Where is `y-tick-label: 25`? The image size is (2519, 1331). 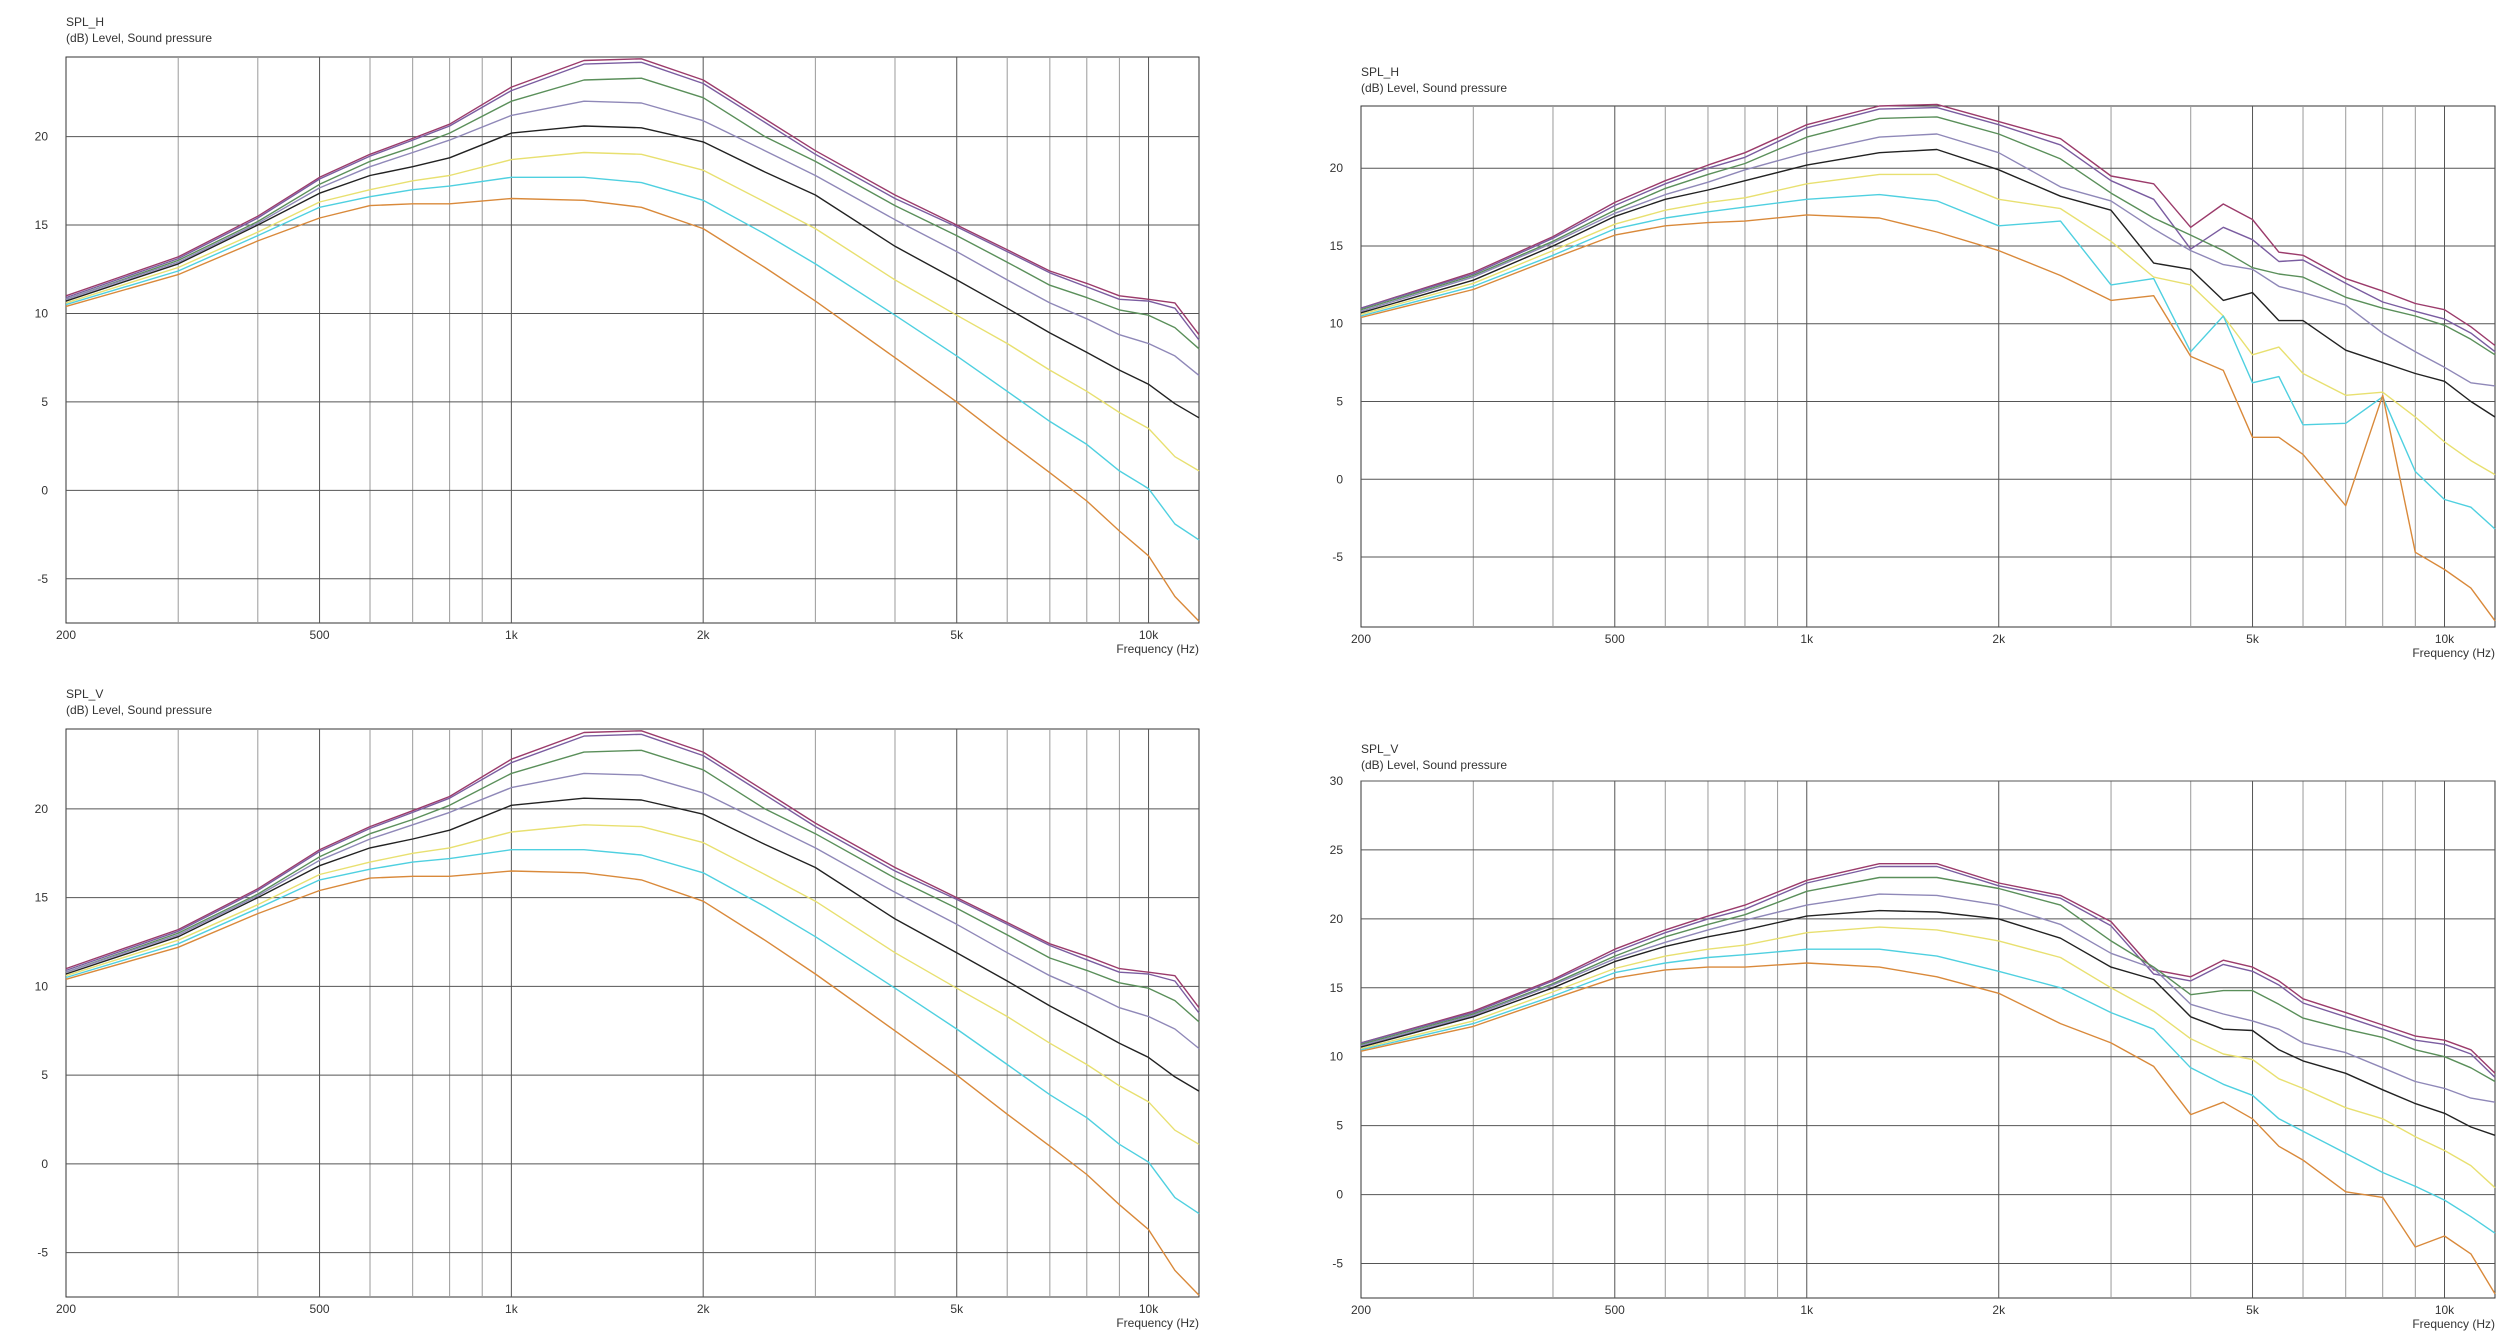 y-tick-label: 25 is located at coordinates (1337, 850).